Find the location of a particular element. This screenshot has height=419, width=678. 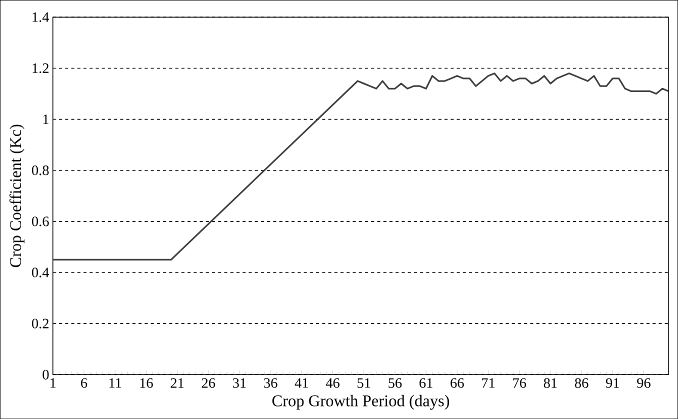

x-tick-label: 51 is located at coordinates (364, 383).